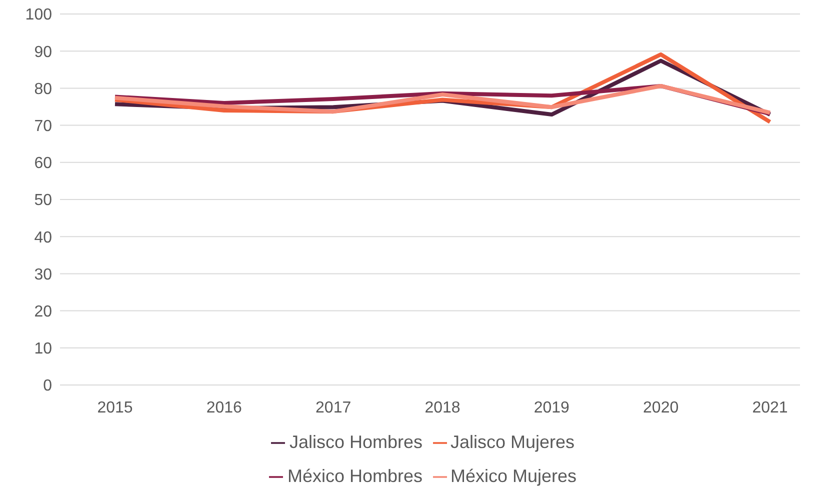 This screenshot has height=493, width=828. I want to click on y-tick-label: 100, so click(38, 15).